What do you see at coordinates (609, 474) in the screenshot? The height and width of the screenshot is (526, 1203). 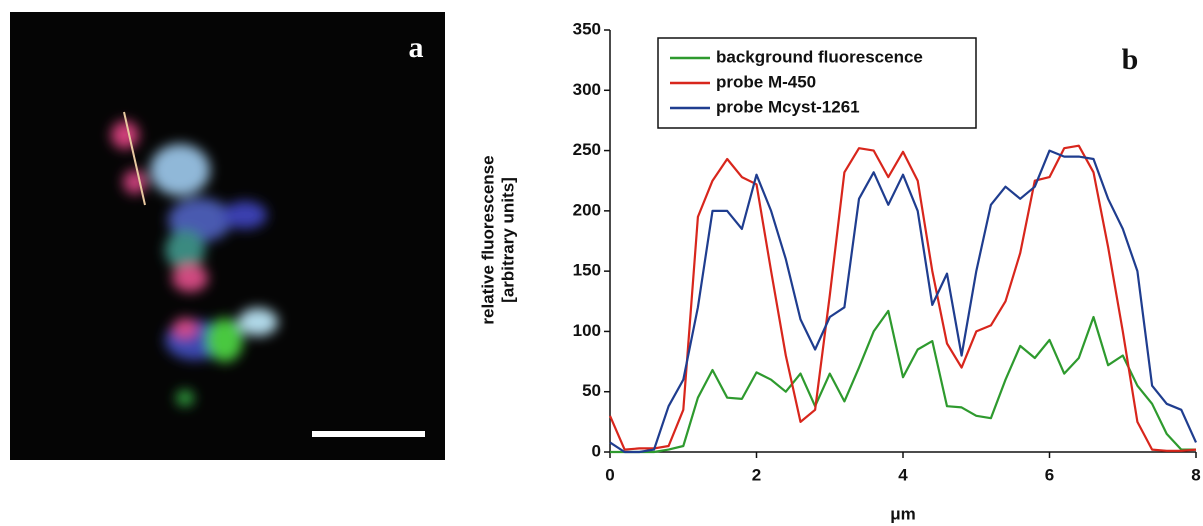 I see `x-tick-label: 0` at bounding box center [609, 474].